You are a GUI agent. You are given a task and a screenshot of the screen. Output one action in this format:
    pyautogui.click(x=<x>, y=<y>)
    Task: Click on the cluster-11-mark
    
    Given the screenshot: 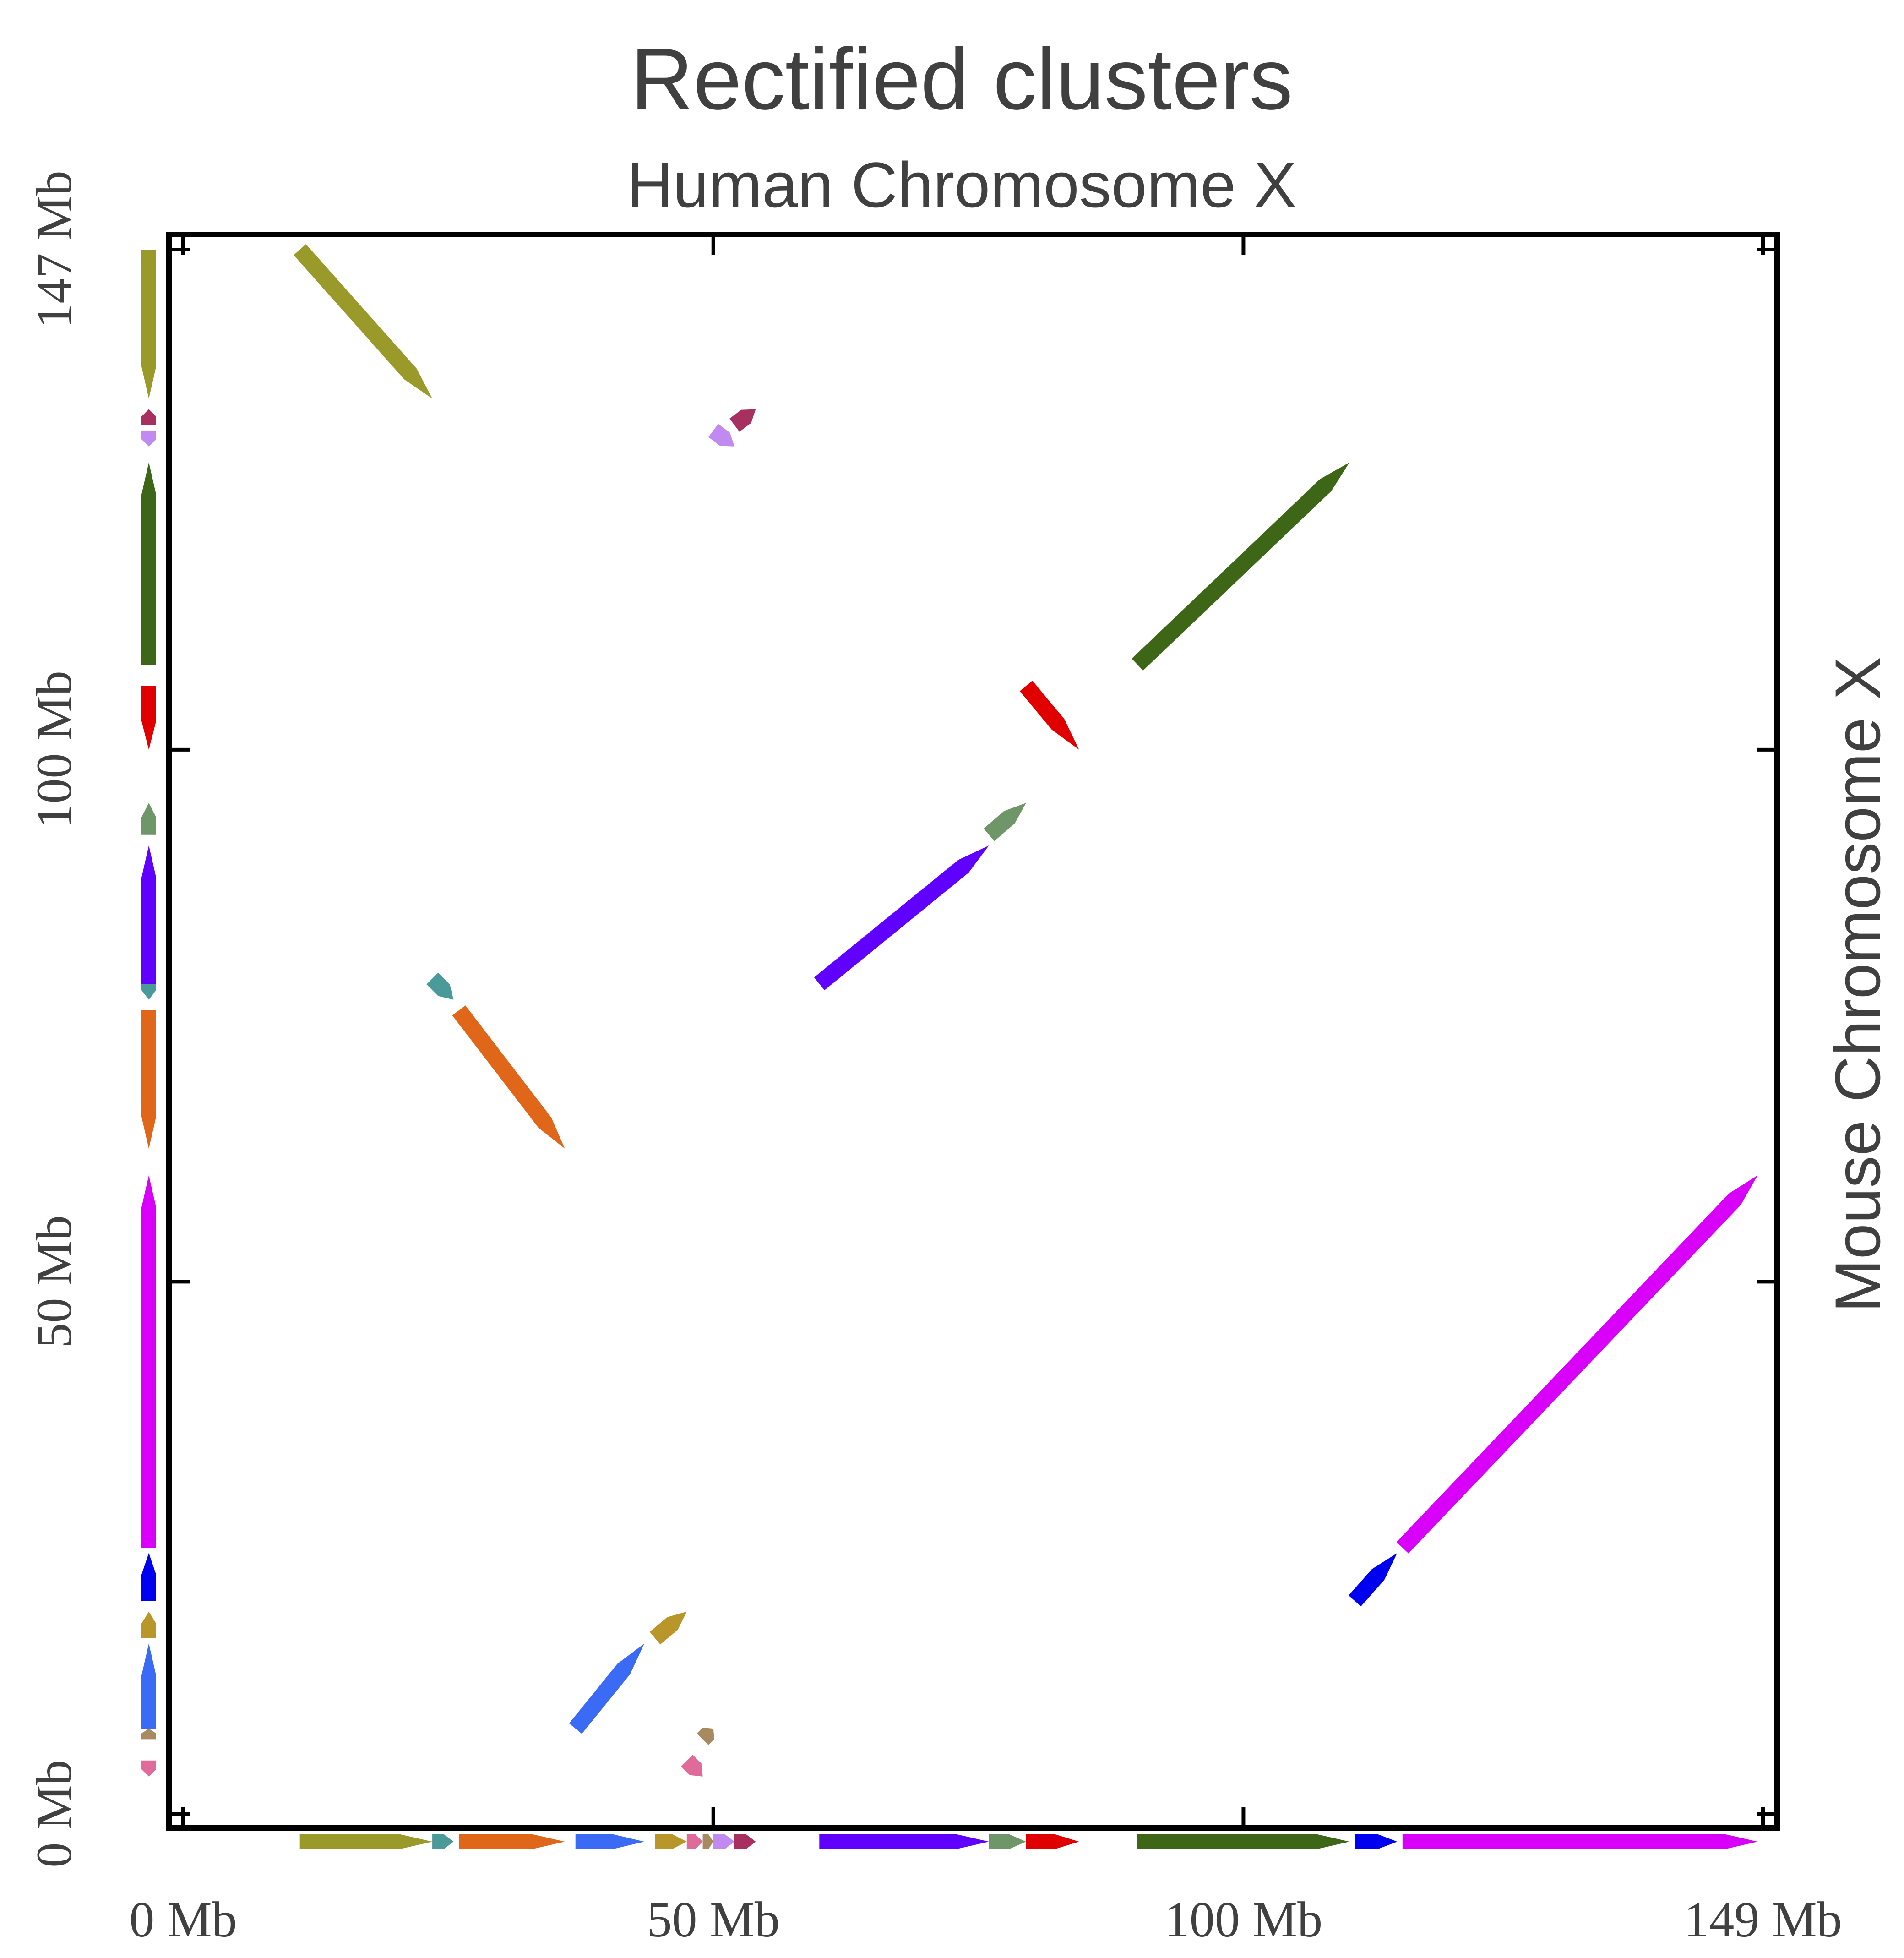 What is the action you would take?
    pyautogui.click(x=1005, y=822)
    